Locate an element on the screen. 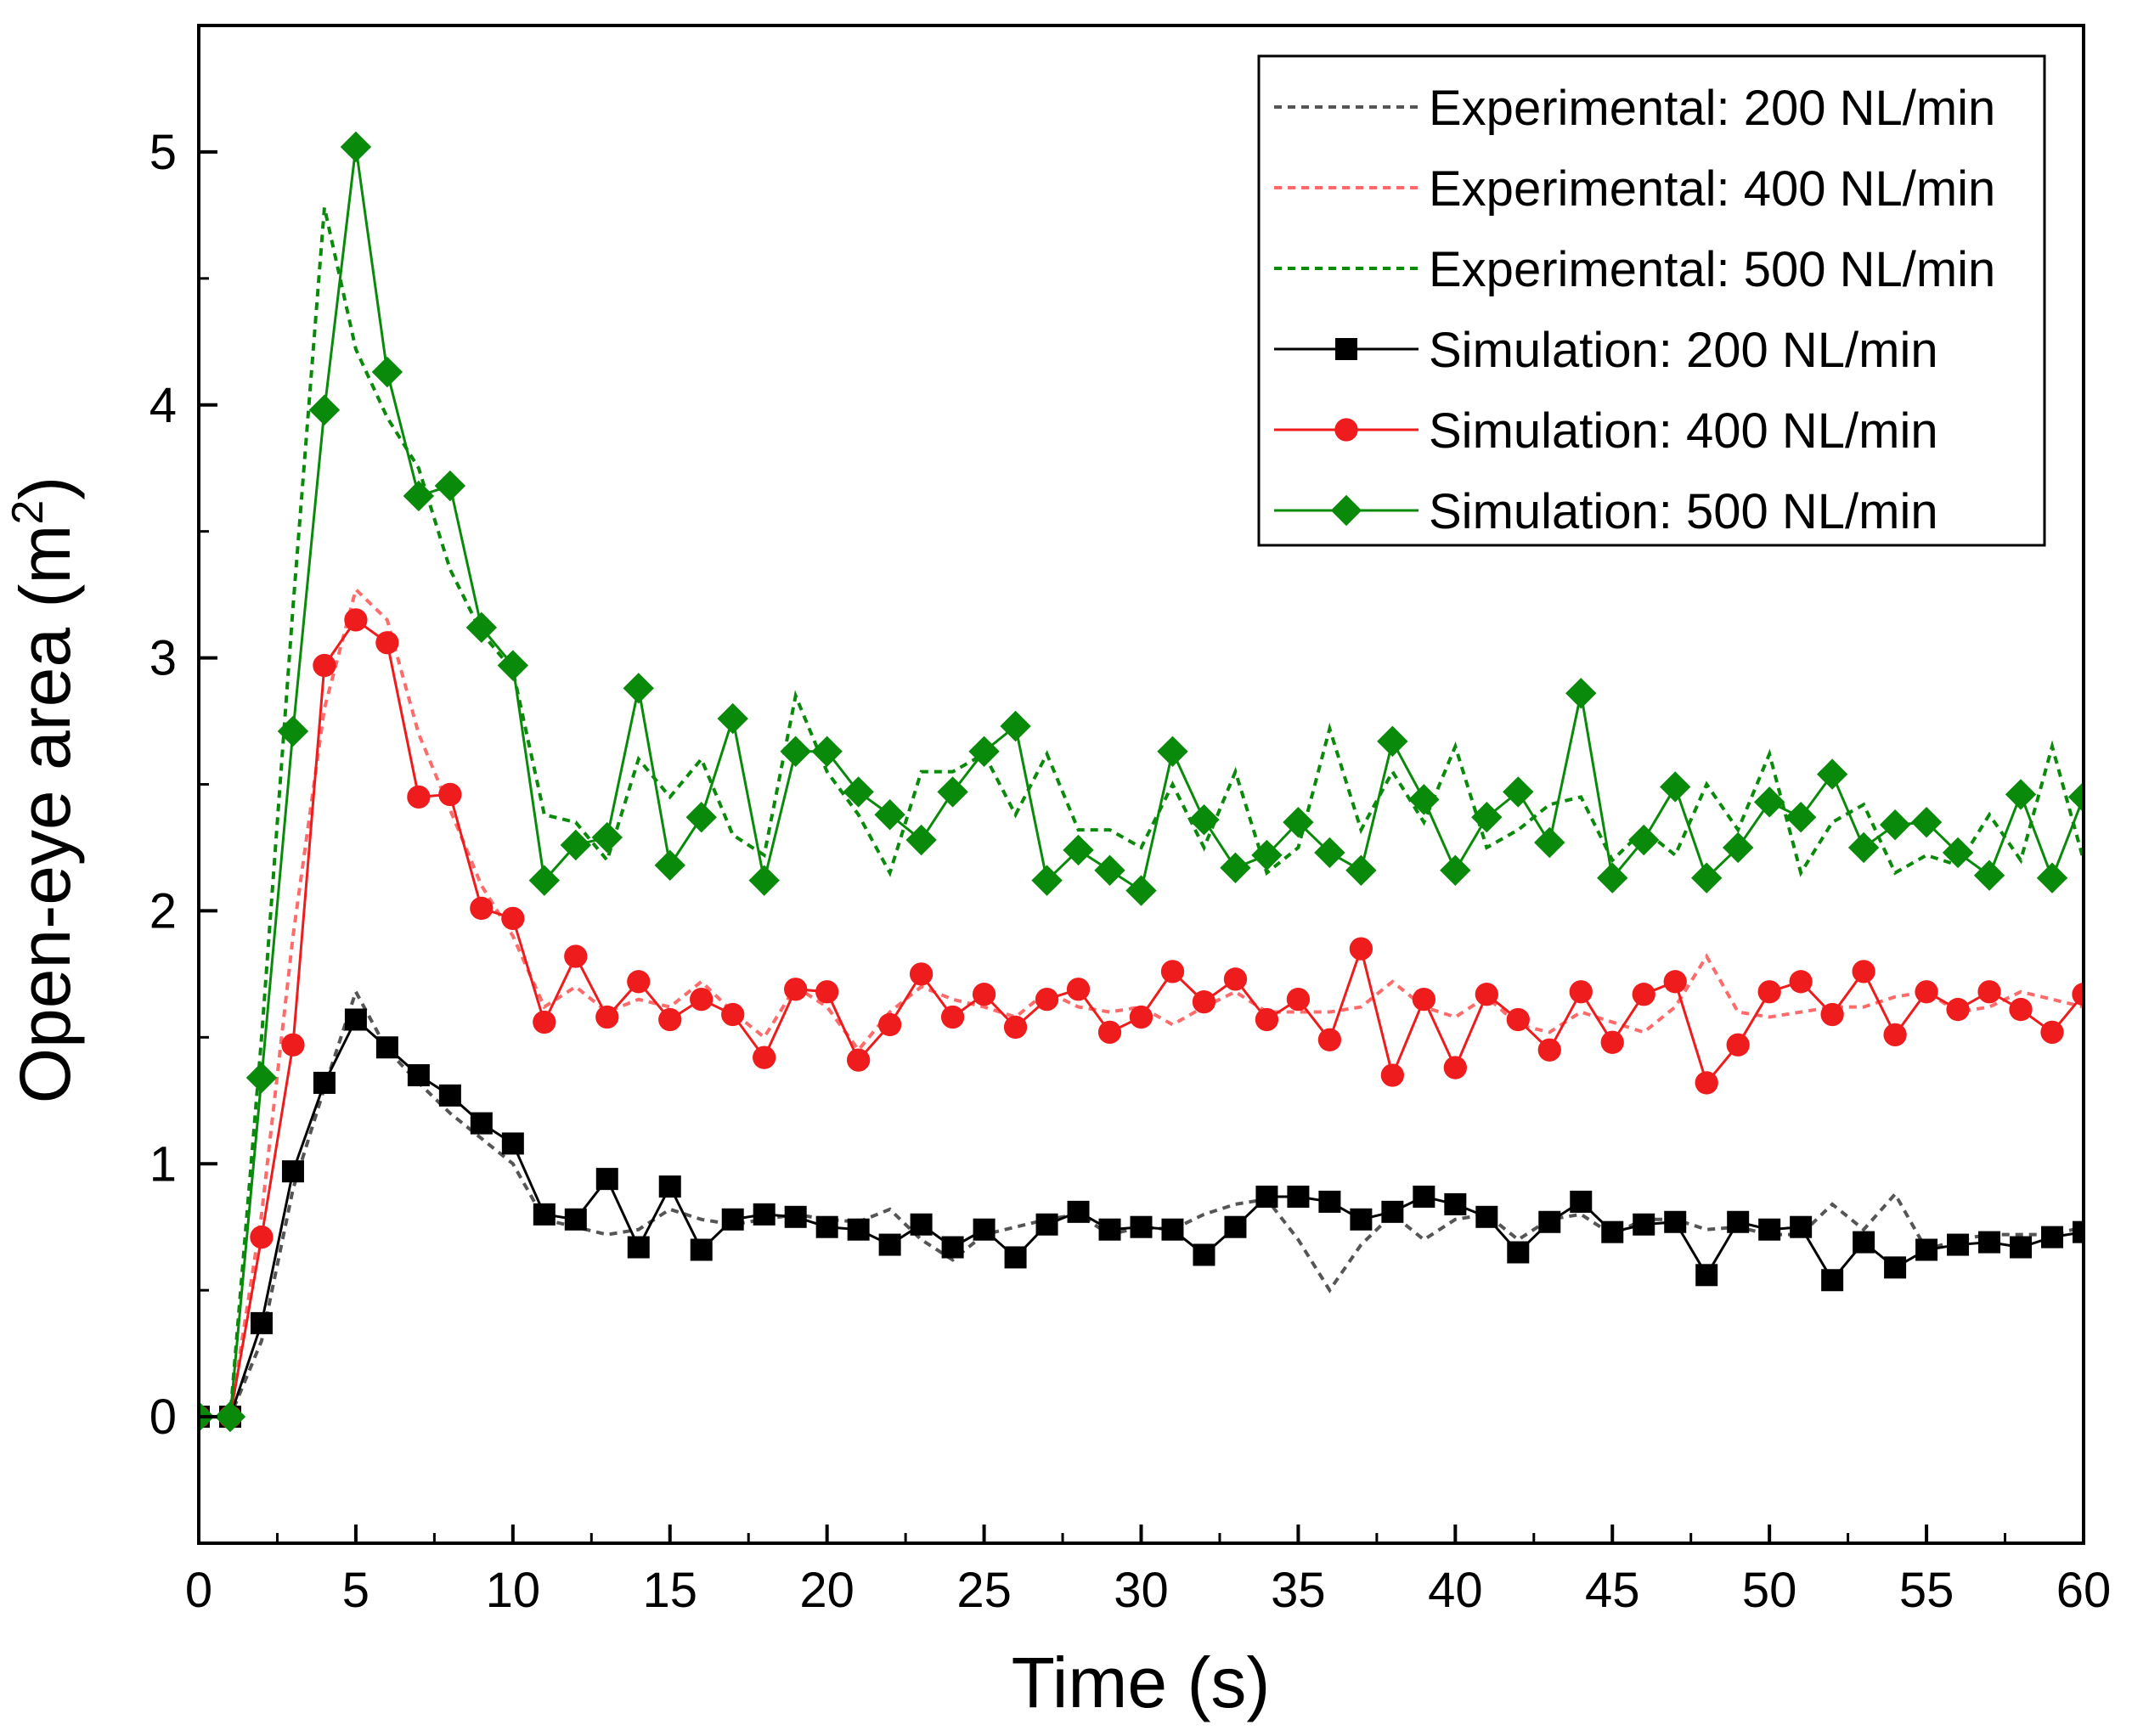  legend-entry: Experimental: 200 NL/min is located at coordinates (1634, 108).